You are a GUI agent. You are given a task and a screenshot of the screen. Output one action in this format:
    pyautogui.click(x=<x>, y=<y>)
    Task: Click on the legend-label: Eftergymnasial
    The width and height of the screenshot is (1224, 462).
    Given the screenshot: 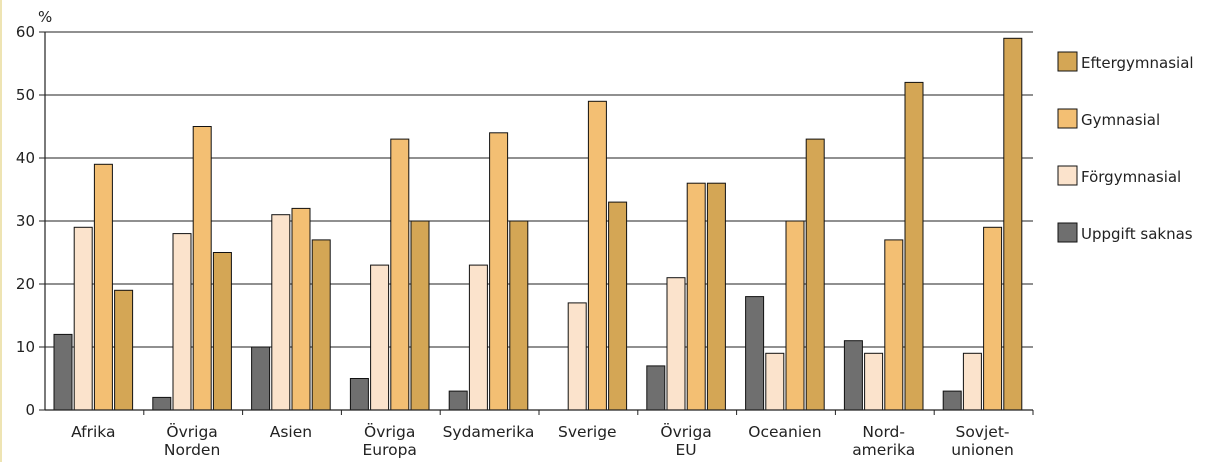 What is the action you would take?
    pyautogui.click(x=1137, y=63)
    